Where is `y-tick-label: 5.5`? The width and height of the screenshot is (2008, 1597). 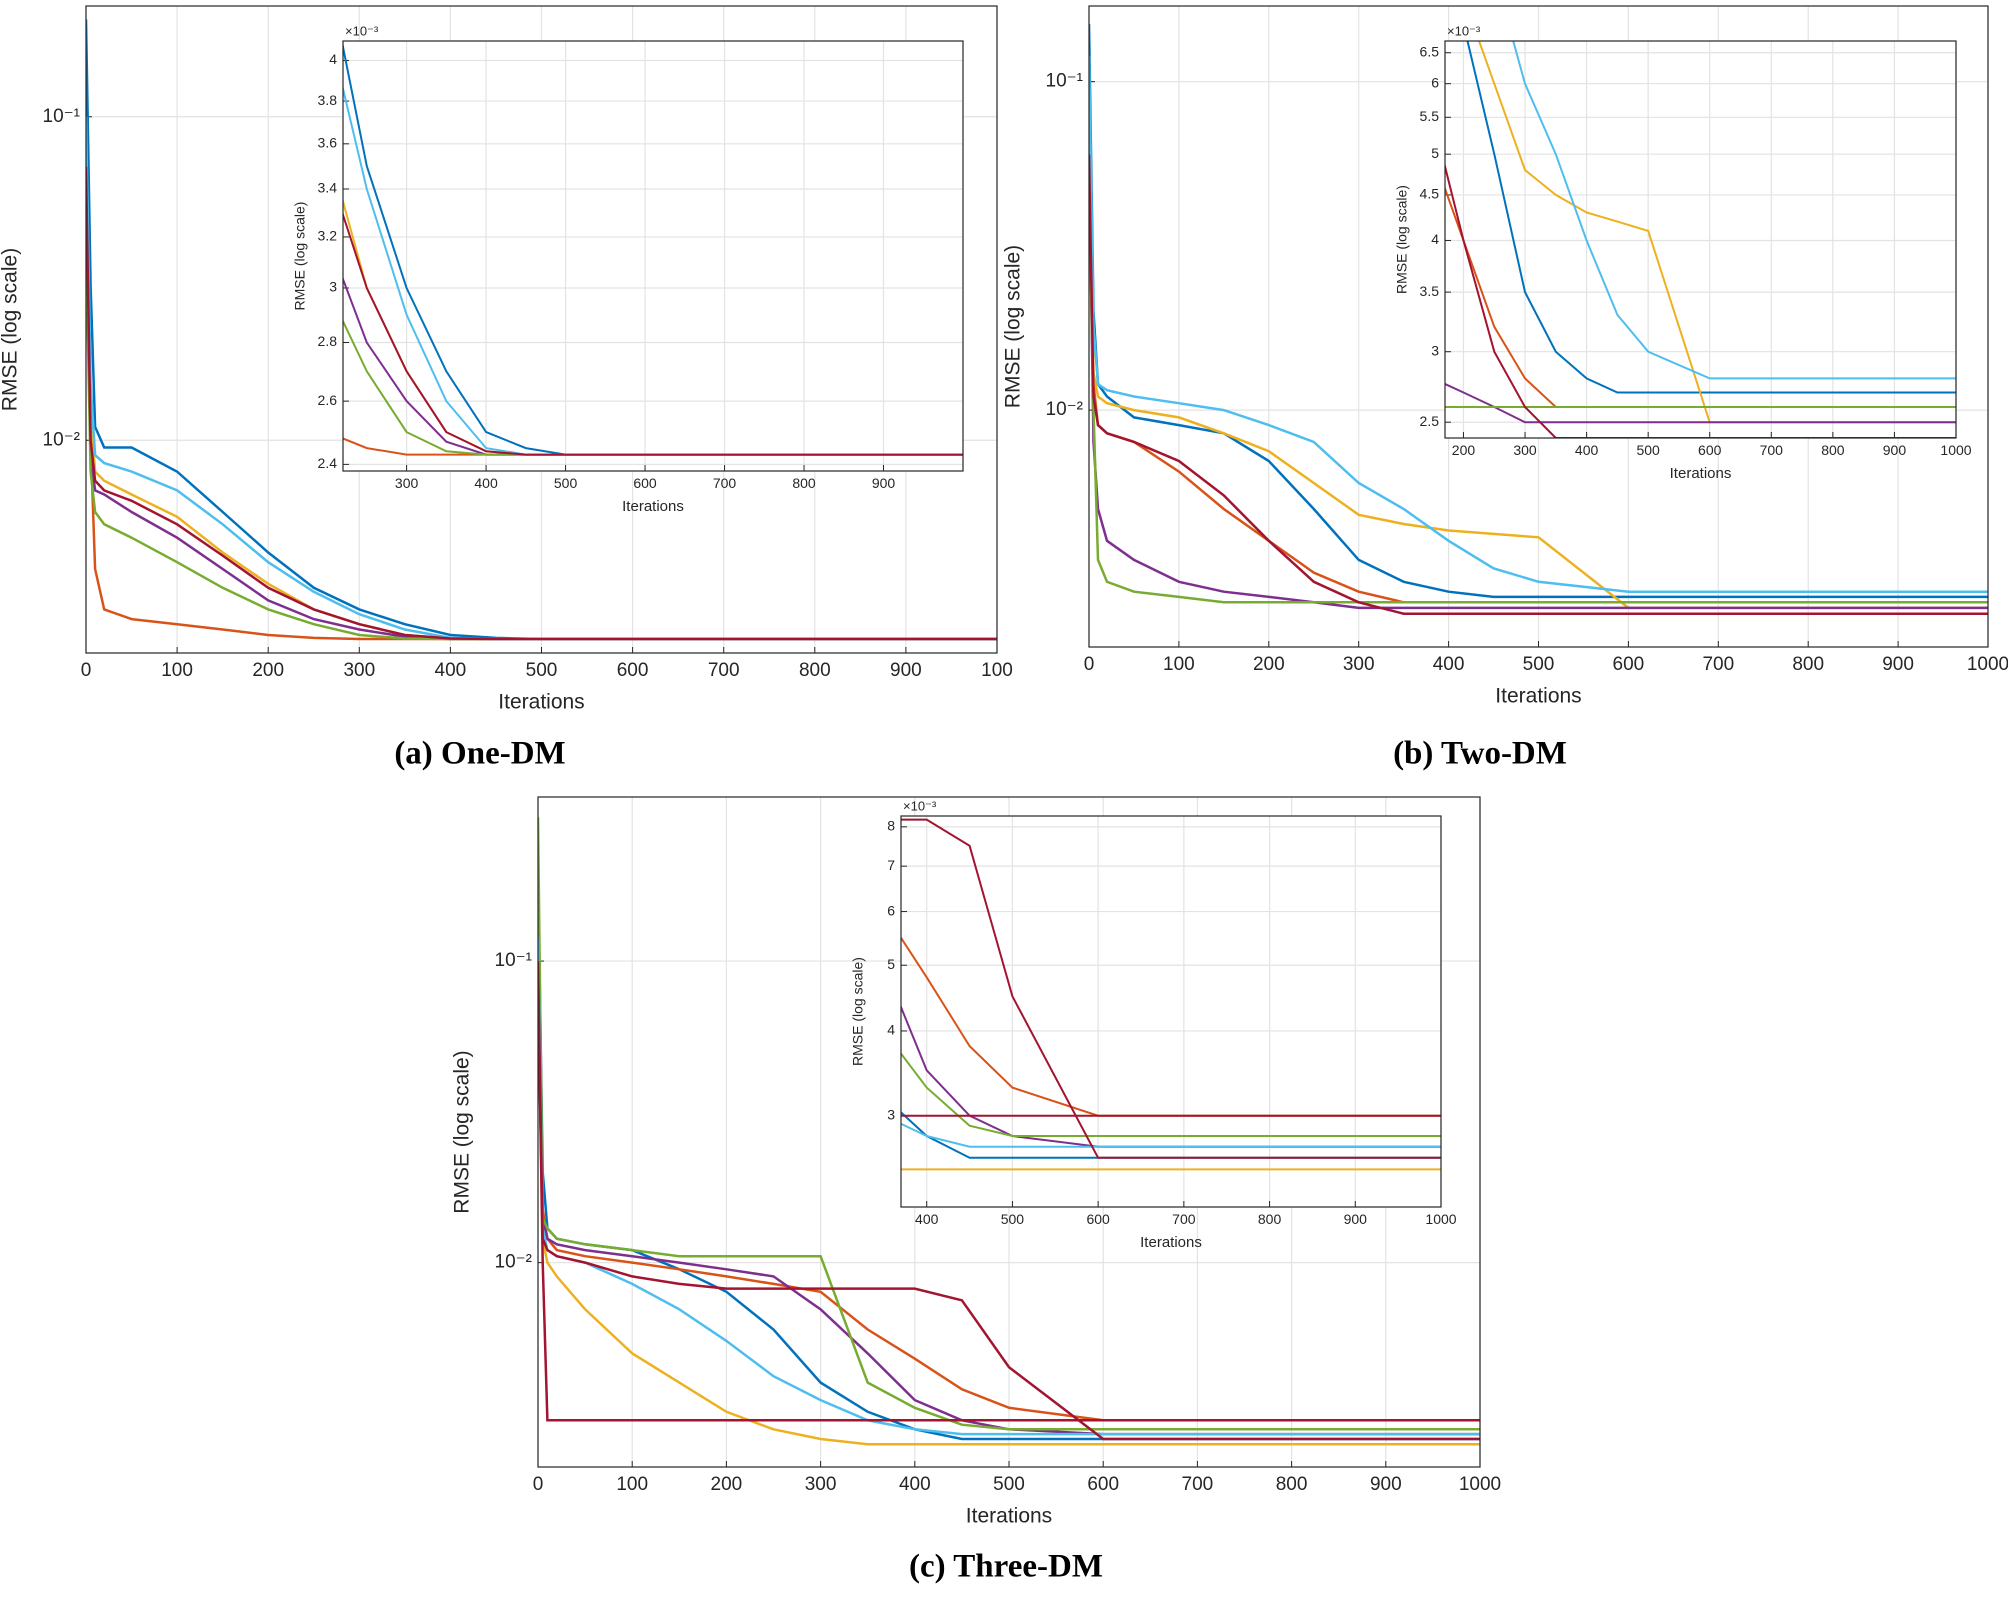
y-tick-label: 5.5 is located at coordinates (1430, 116).